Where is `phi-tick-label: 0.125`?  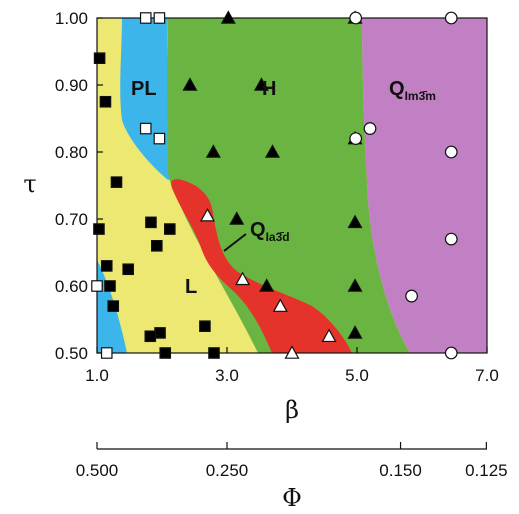
phi-tick-label: 0.125 is located at coordinates (486, 470).